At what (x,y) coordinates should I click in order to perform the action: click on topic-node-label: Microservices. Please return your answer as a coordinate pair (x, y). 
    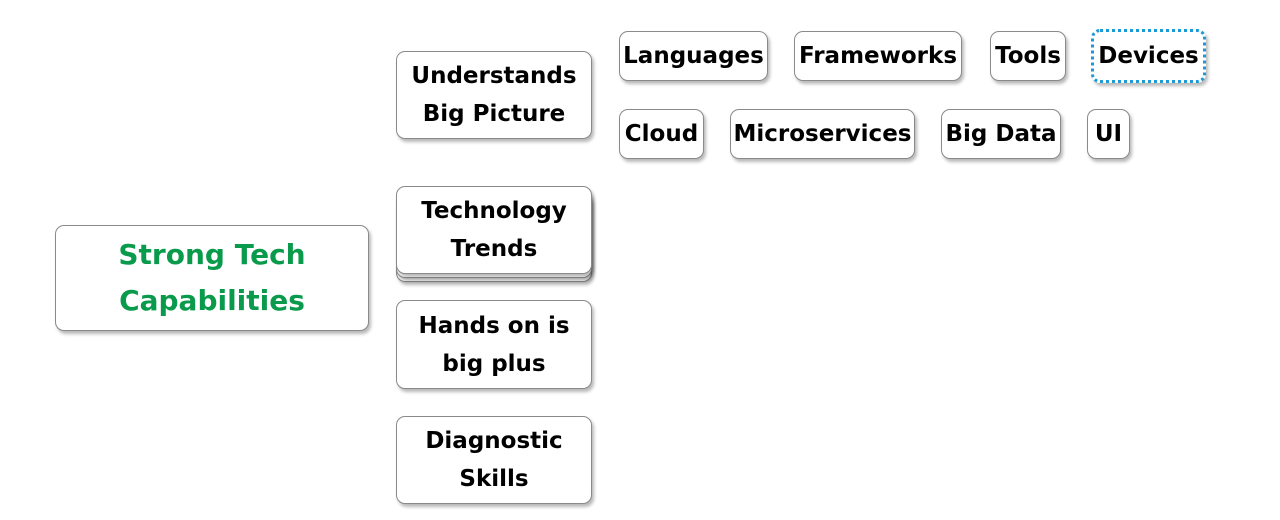
    Looking at the image, I should click on (822, 134).